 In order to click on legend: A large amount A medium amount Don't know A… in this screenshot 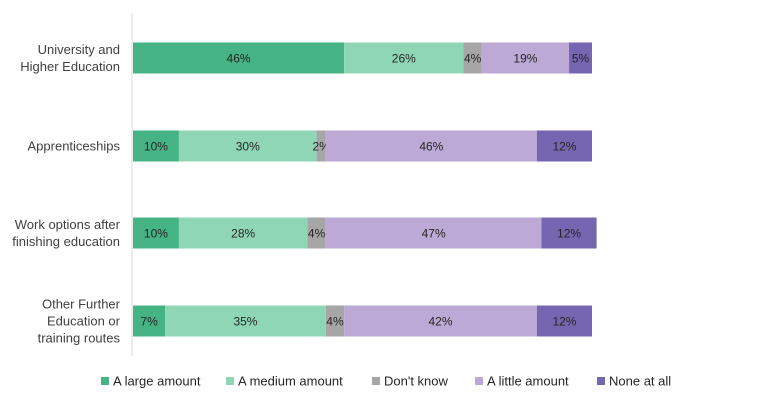, I will do `click(386, 381)`.